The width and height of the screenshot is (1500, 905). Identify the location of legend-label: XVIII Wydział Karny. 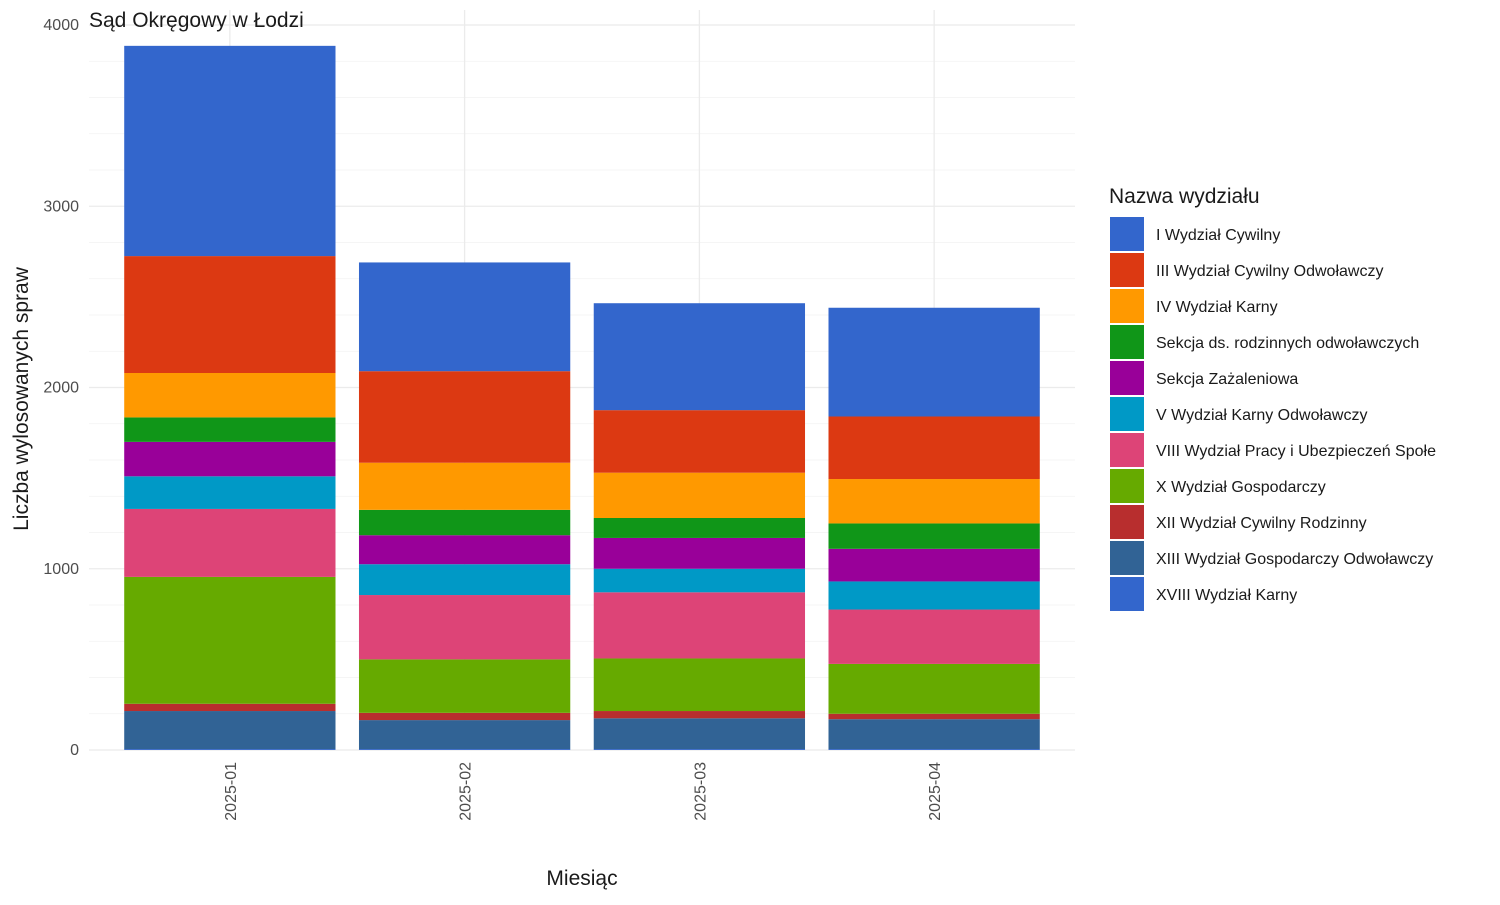
(1226, 595).